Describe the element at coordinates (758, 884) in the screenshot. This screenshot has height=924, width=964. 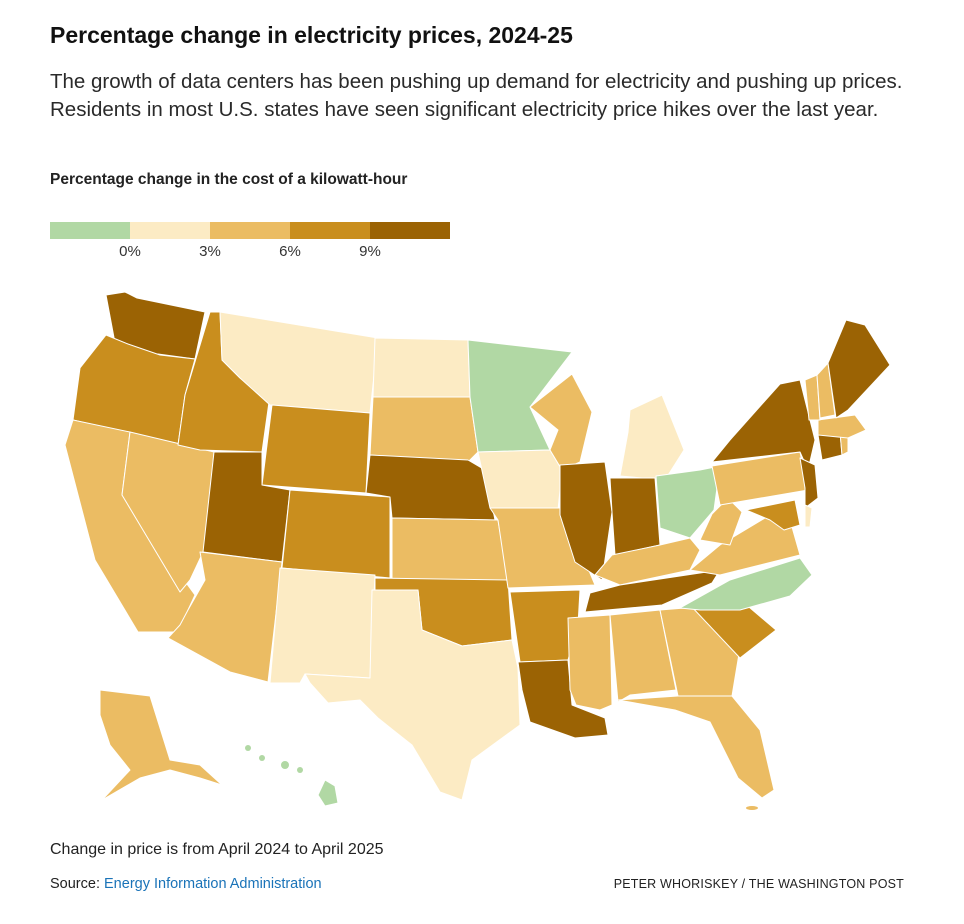
I see `credit-line: PETER WHORISKEY / THE WASHINGTON POST` at that location.